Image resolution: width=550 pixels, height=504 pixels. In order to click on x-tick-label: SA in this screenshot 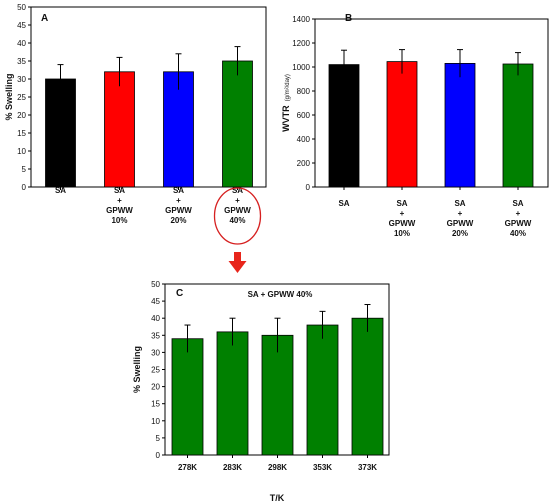, I will do `click(60, 190)`.